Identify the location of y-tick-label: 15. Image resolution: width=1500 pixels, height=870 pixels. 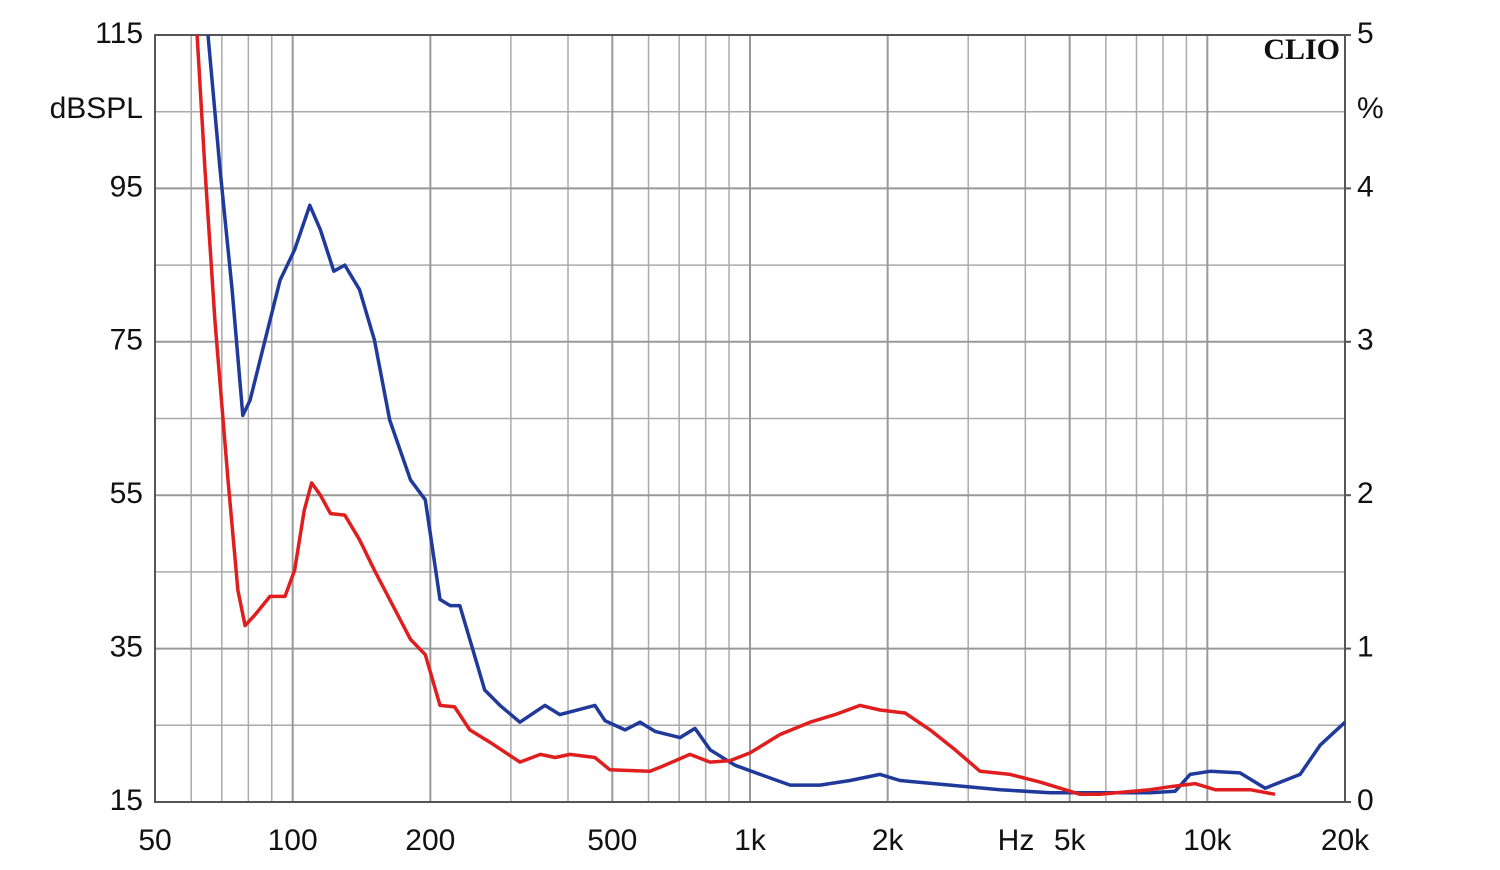
(126, 800).